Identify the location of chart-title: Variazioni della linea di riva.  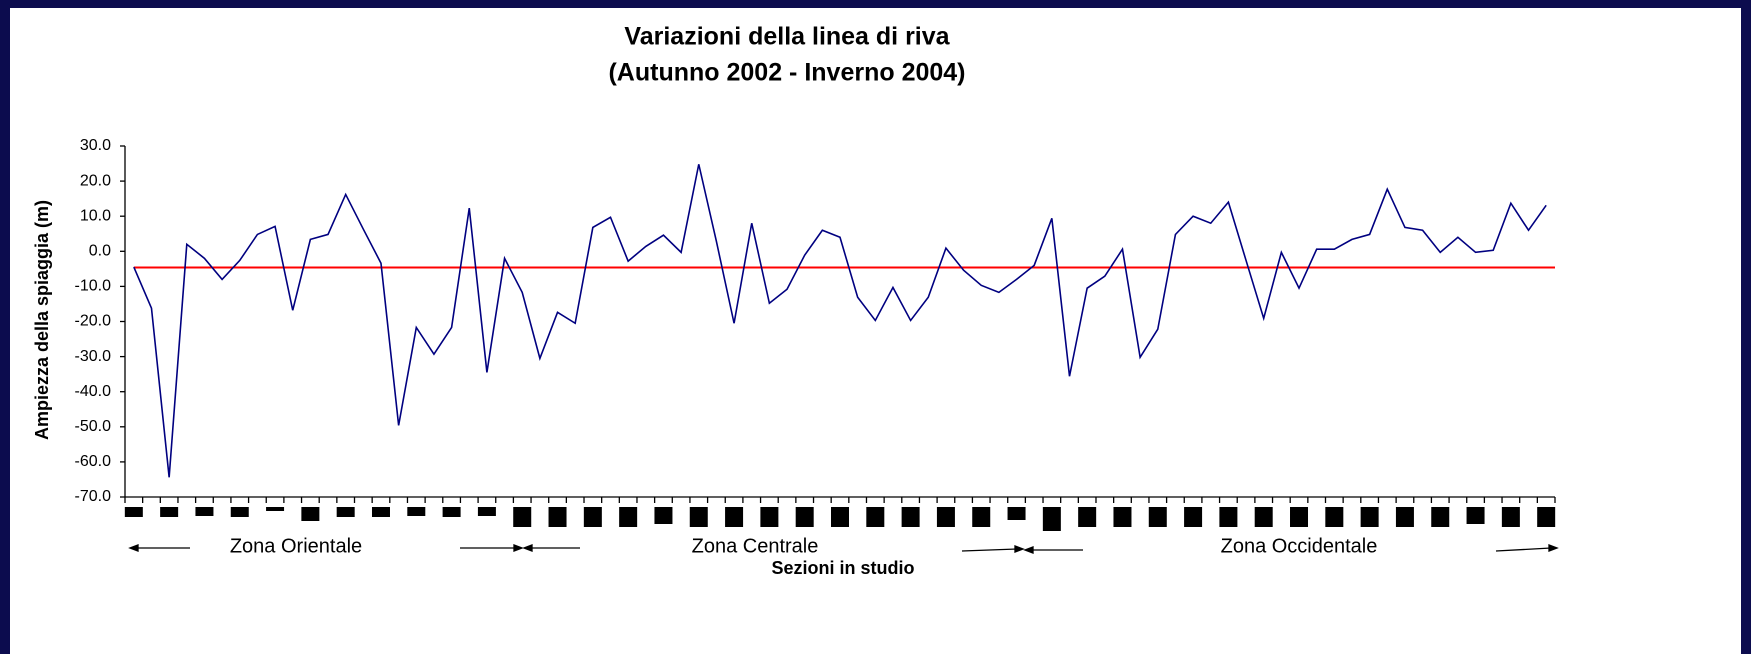
(787, 37).